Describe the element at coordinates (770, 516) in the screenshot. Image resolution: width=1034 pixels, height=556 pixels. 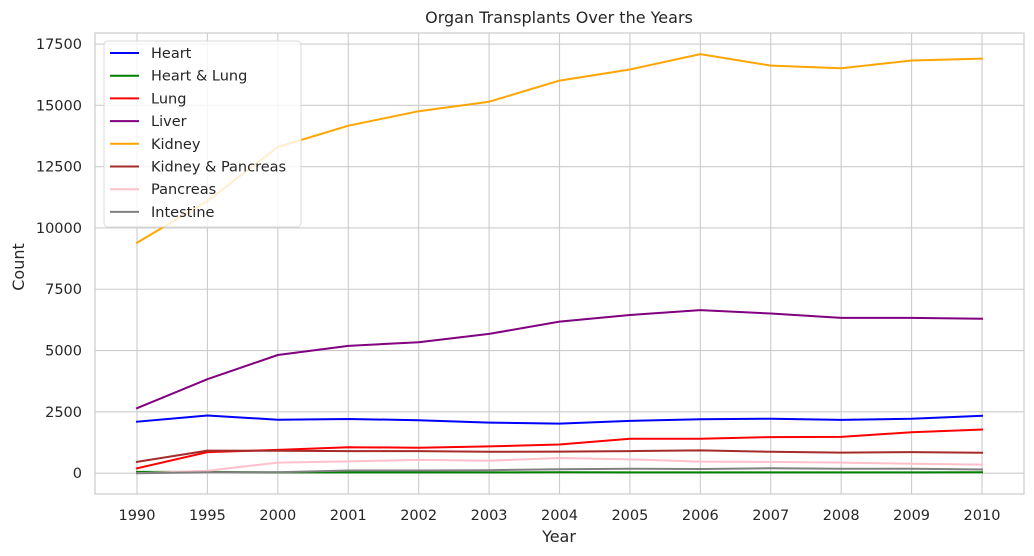
I see `x-tick-label: 2007` at that location.